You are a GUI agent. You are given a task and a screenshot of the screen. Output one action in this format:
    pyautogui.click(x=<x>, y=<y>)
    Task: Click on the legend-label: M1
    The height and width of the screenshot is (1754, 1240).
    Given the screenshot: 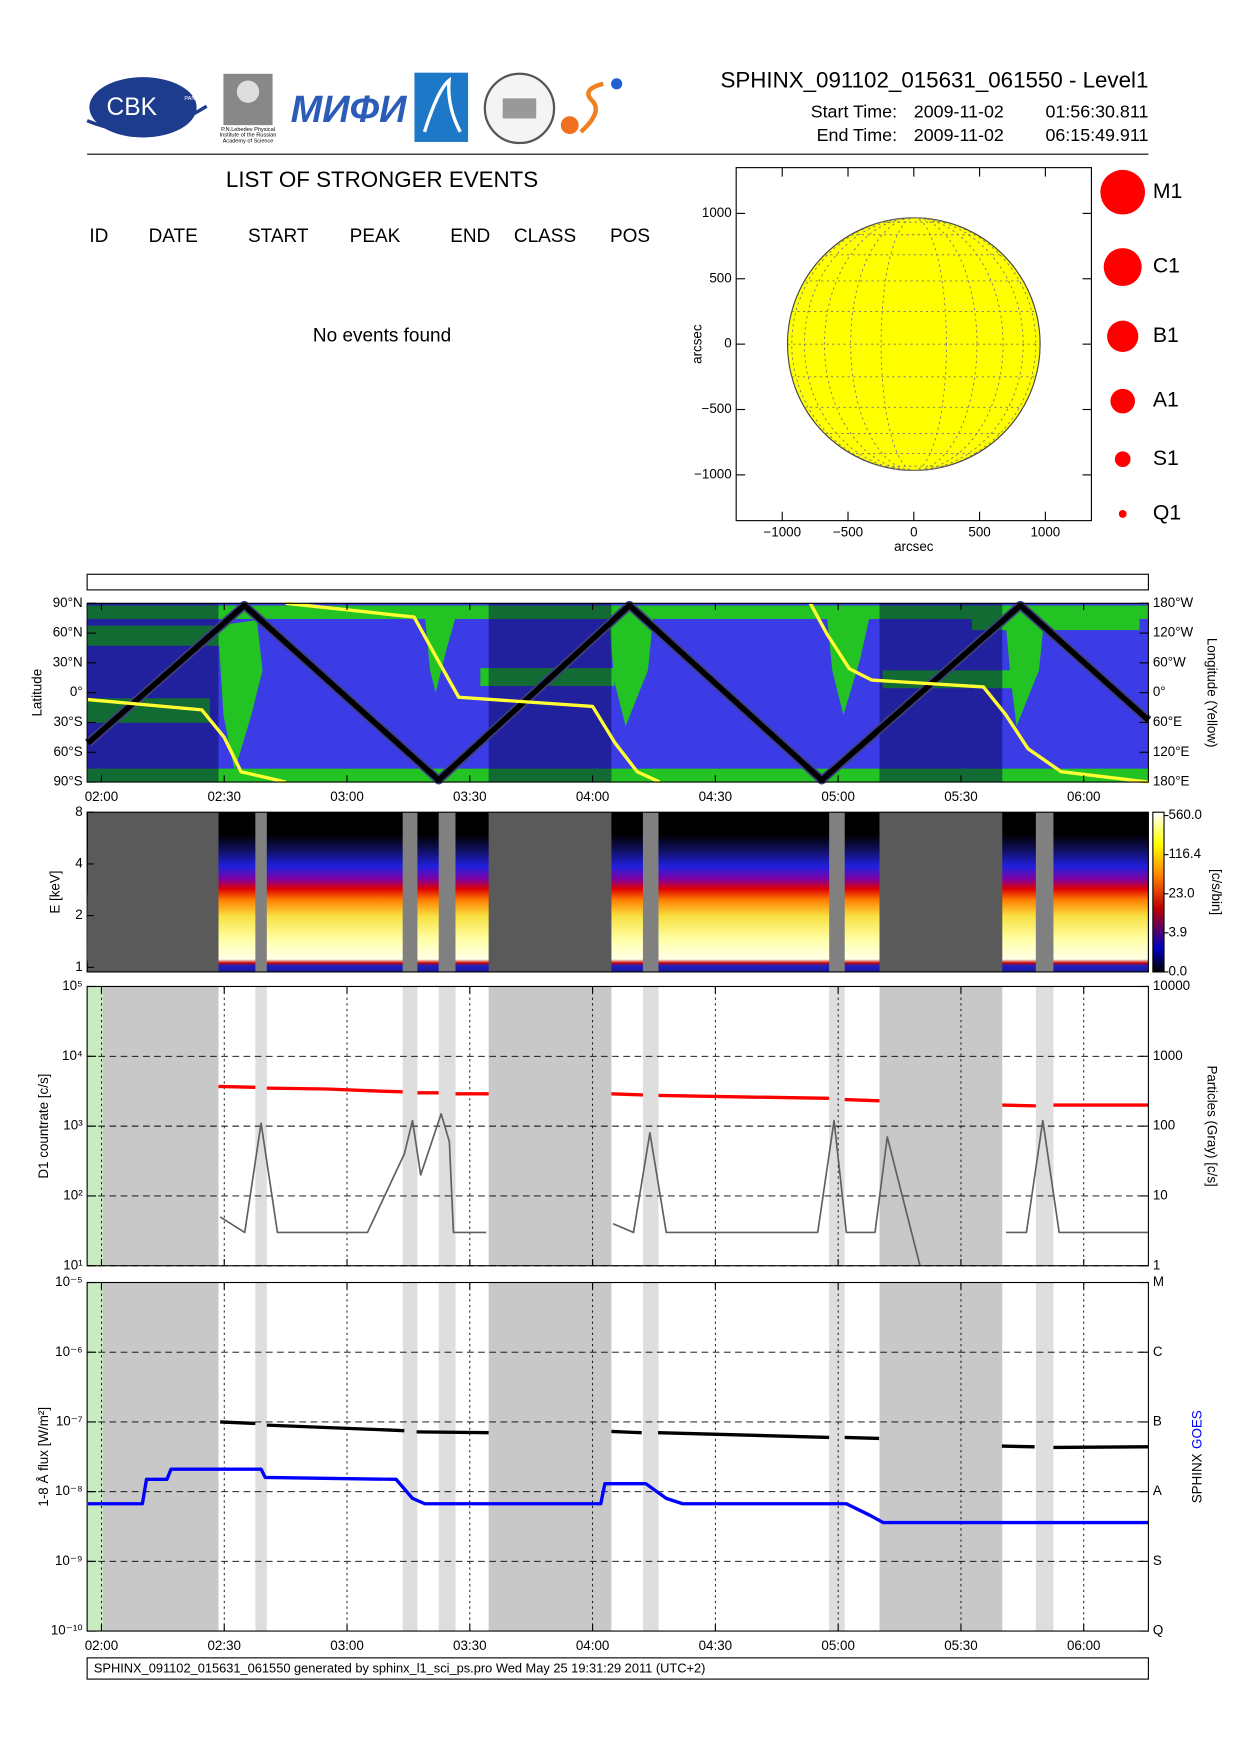 What is the action you would take?
    pyautogui.click(x=1167, y=191)
    